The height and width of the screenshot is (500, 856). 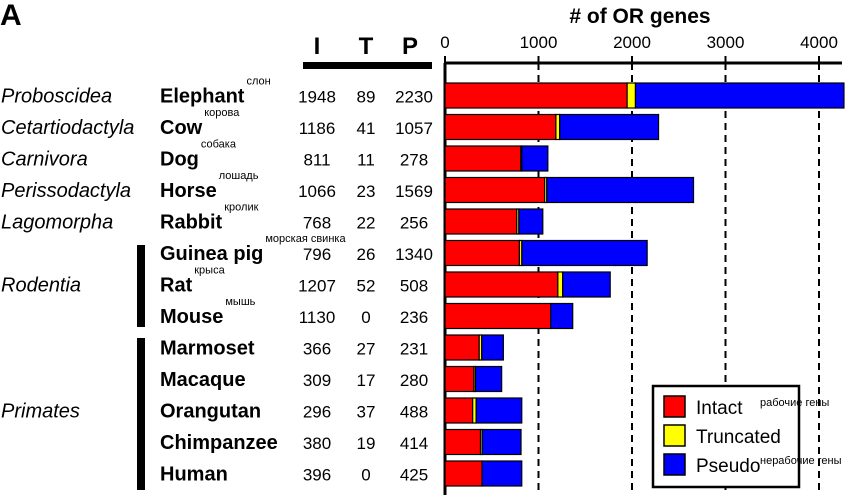 What do you see at coordinates (502, 473) in the screenshot?
I see `bar-pseudo-human` at bounding box center [502, 473].